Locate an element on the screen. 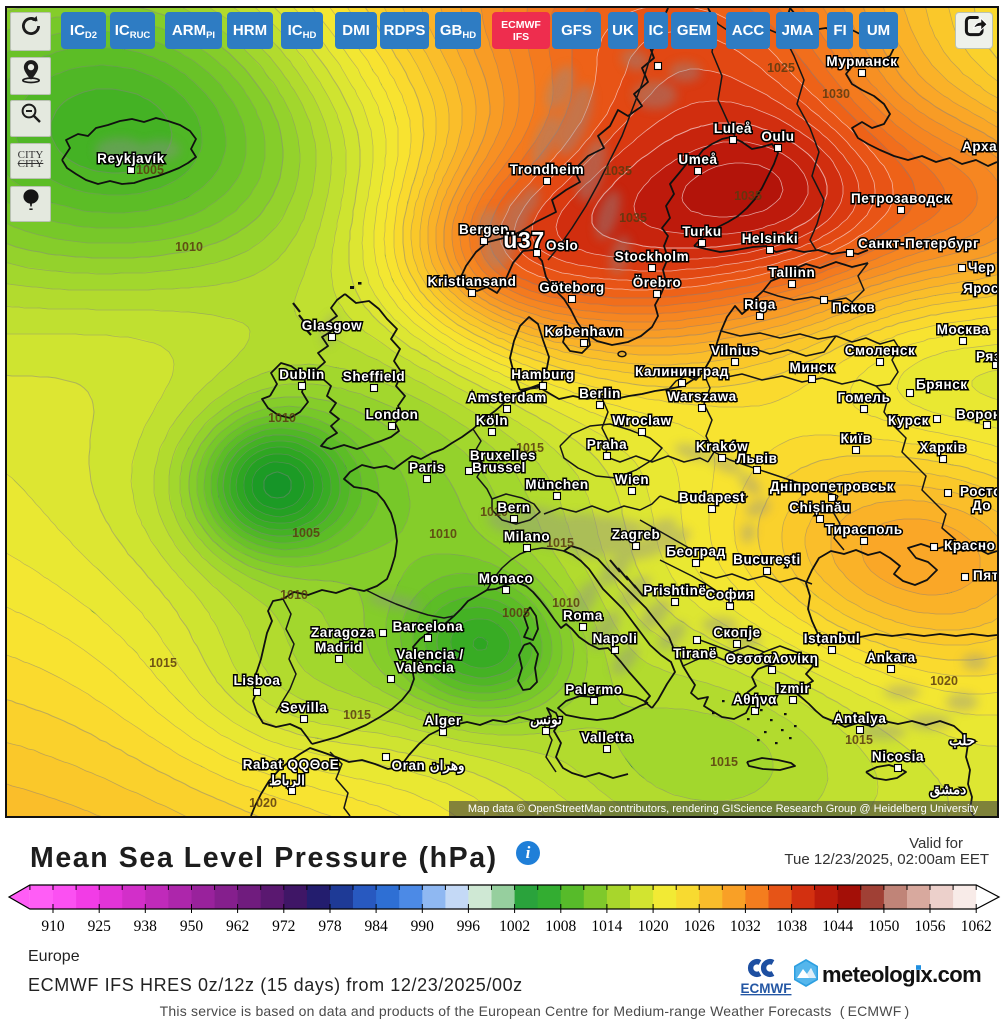 Image resolution: width=1007 pixels, height=1024 pixels. svg-text: Amsterdam is located at coordinates (507, 397).